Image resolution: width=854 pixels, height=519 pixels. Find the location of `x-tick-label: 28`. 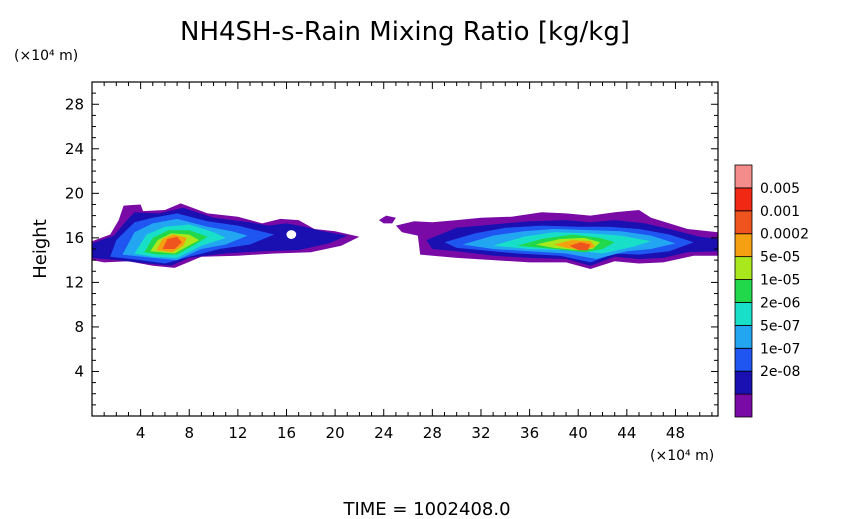

x-tick-label: 28 is located at coordinates (432, 433).